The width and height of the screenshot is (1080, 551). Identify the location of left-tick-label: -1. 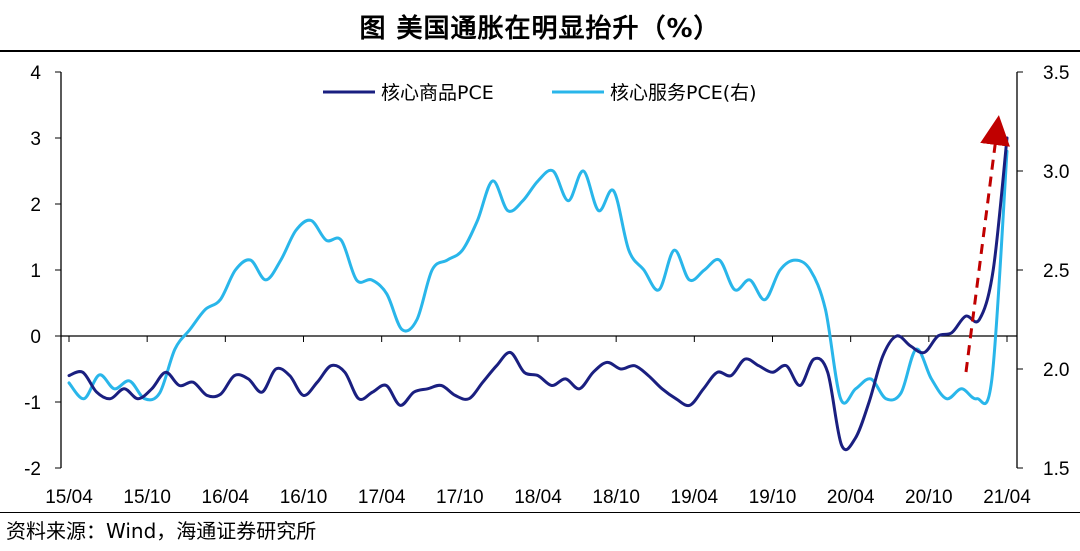
(32, 403).